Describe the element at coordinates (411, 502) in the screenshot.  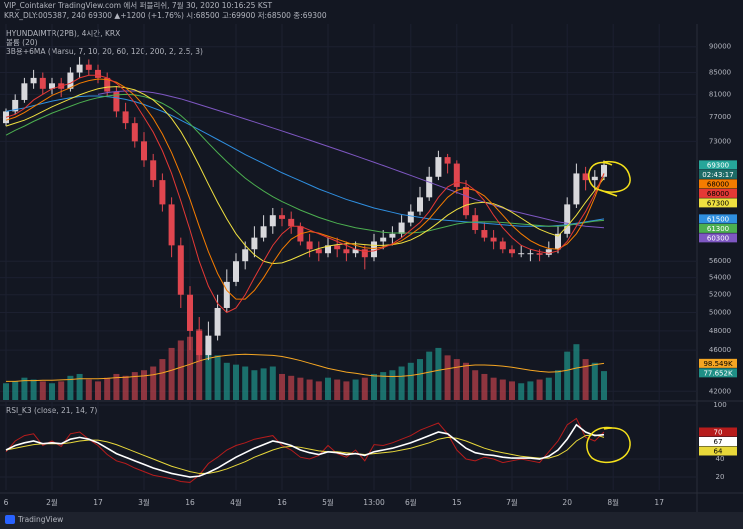
I see `x-tick-label: 6월` at that location.